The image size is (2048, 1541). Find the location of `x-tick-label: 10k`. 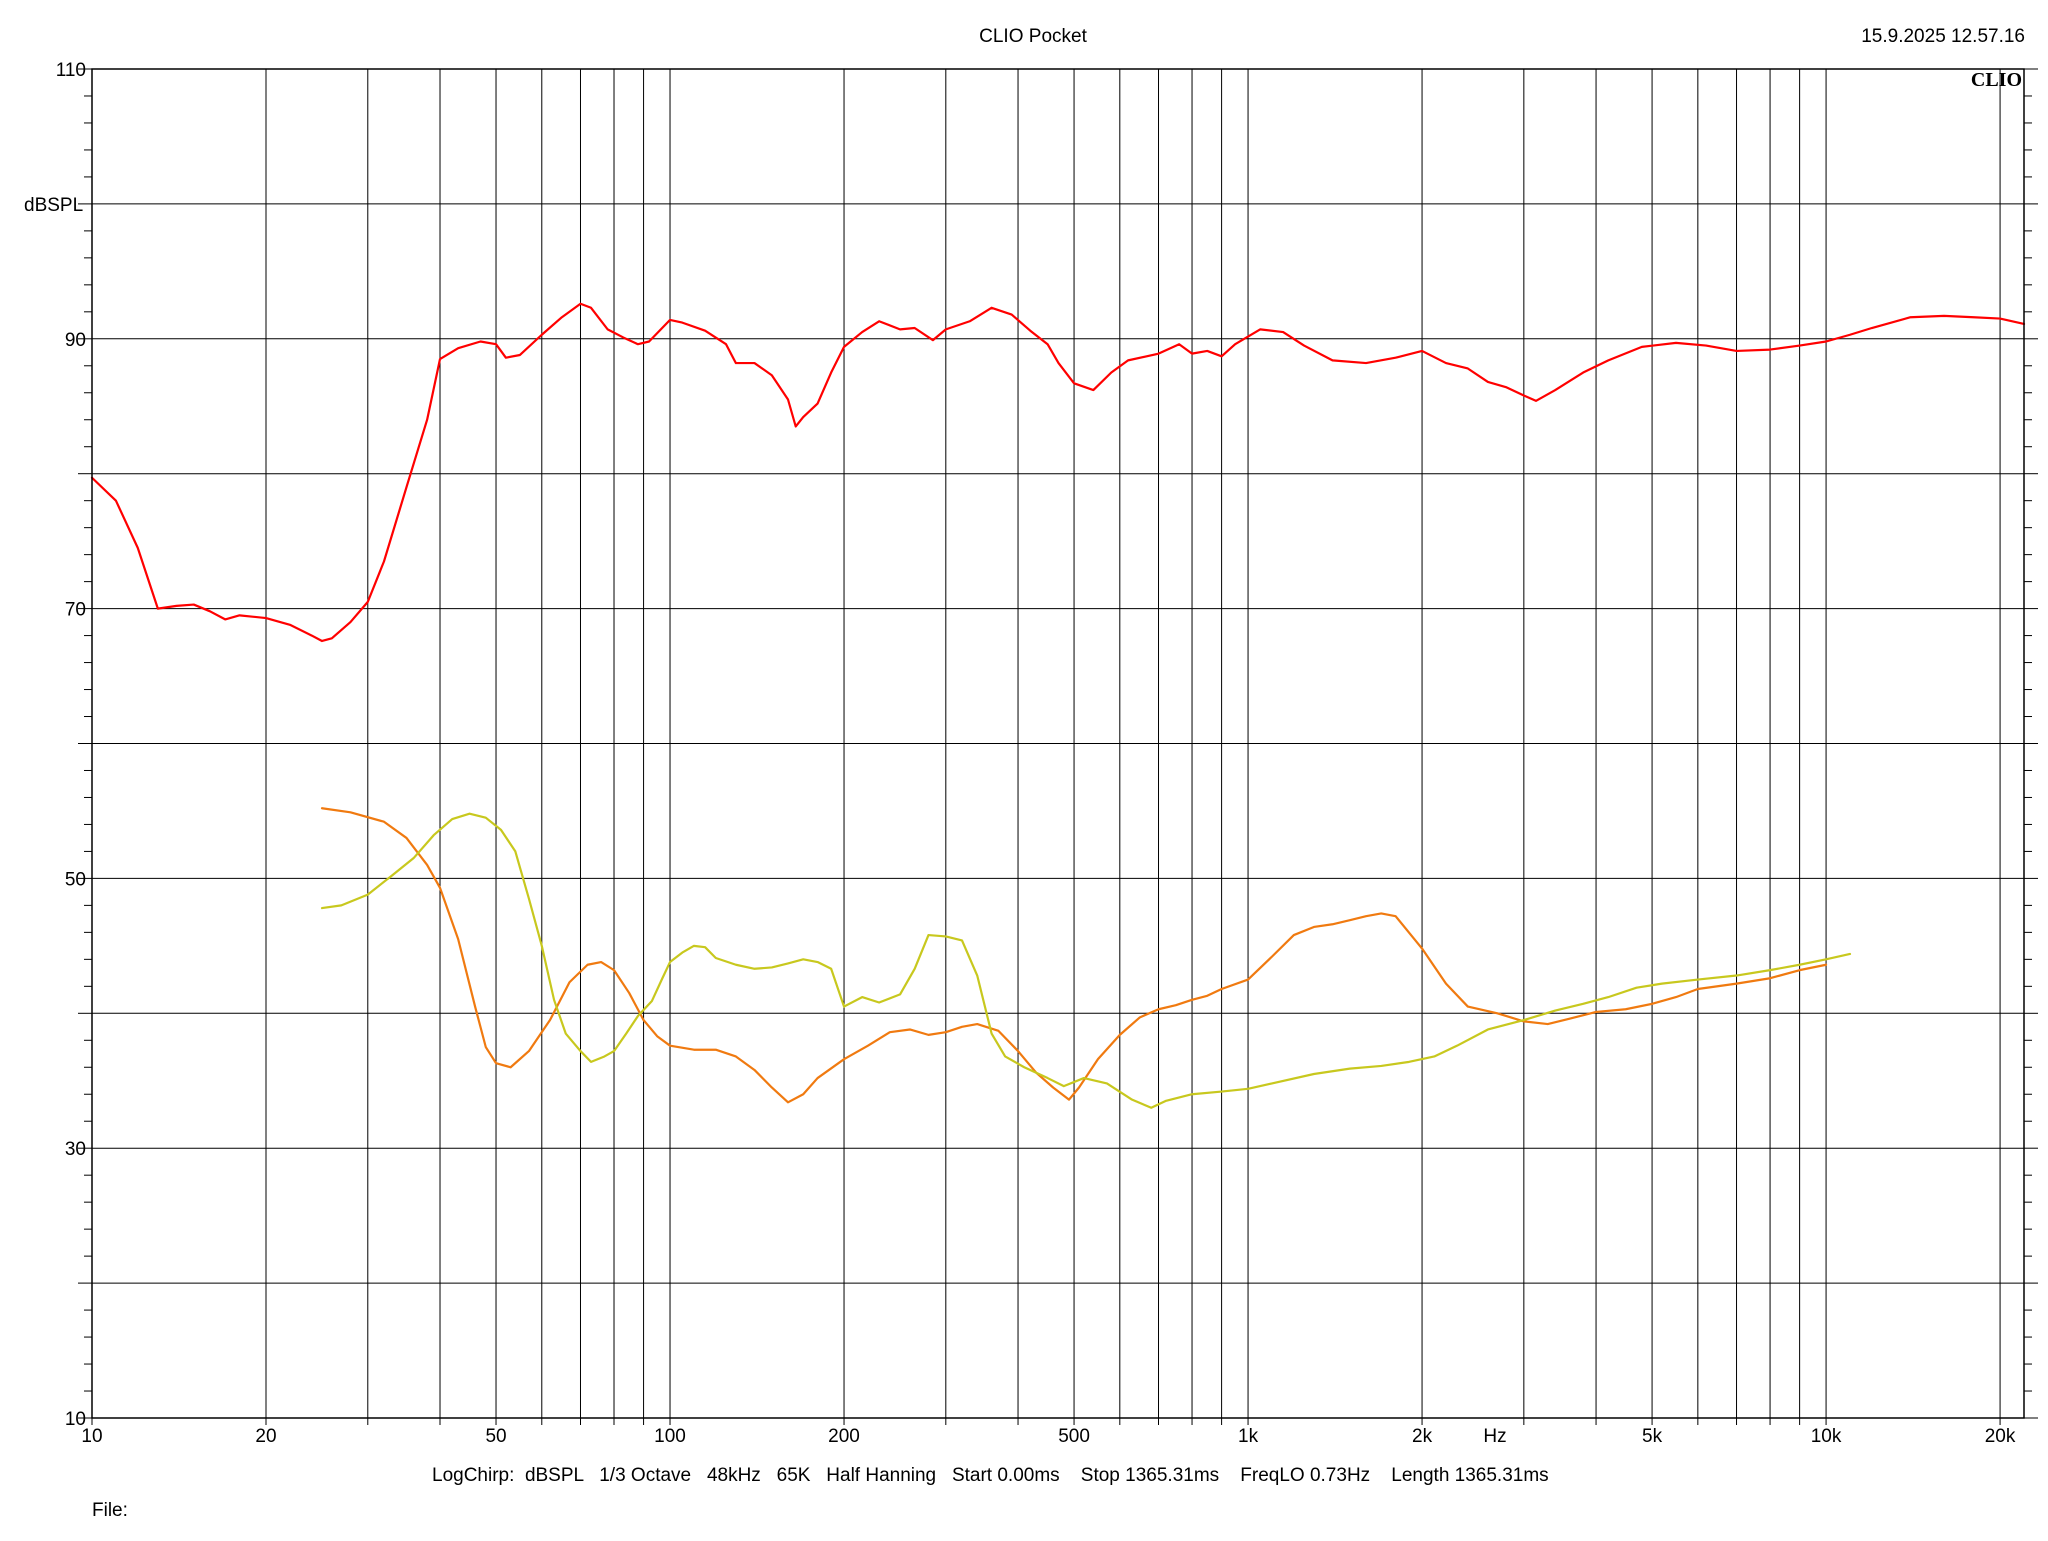

x-tick-label: 10k is located at coordinates (1826, 1436).